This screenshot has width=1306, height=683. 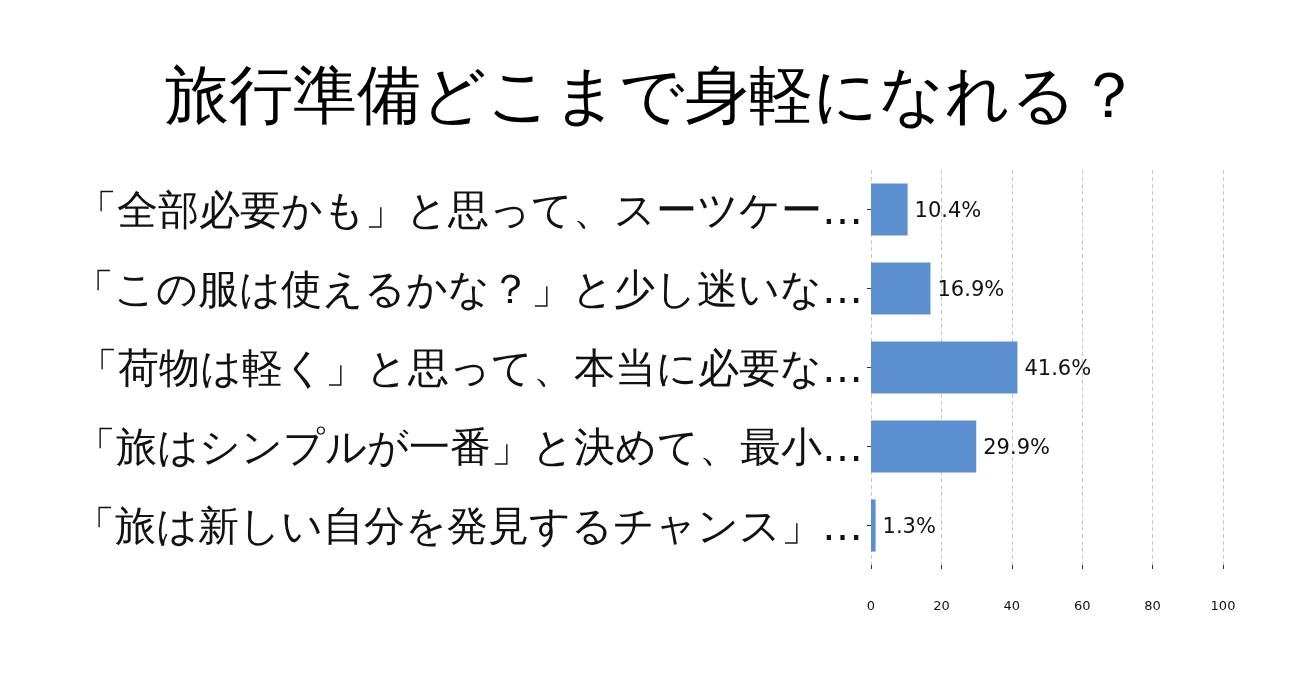 I want to click on data-label: 10.4%, so click(x=948, y=209).